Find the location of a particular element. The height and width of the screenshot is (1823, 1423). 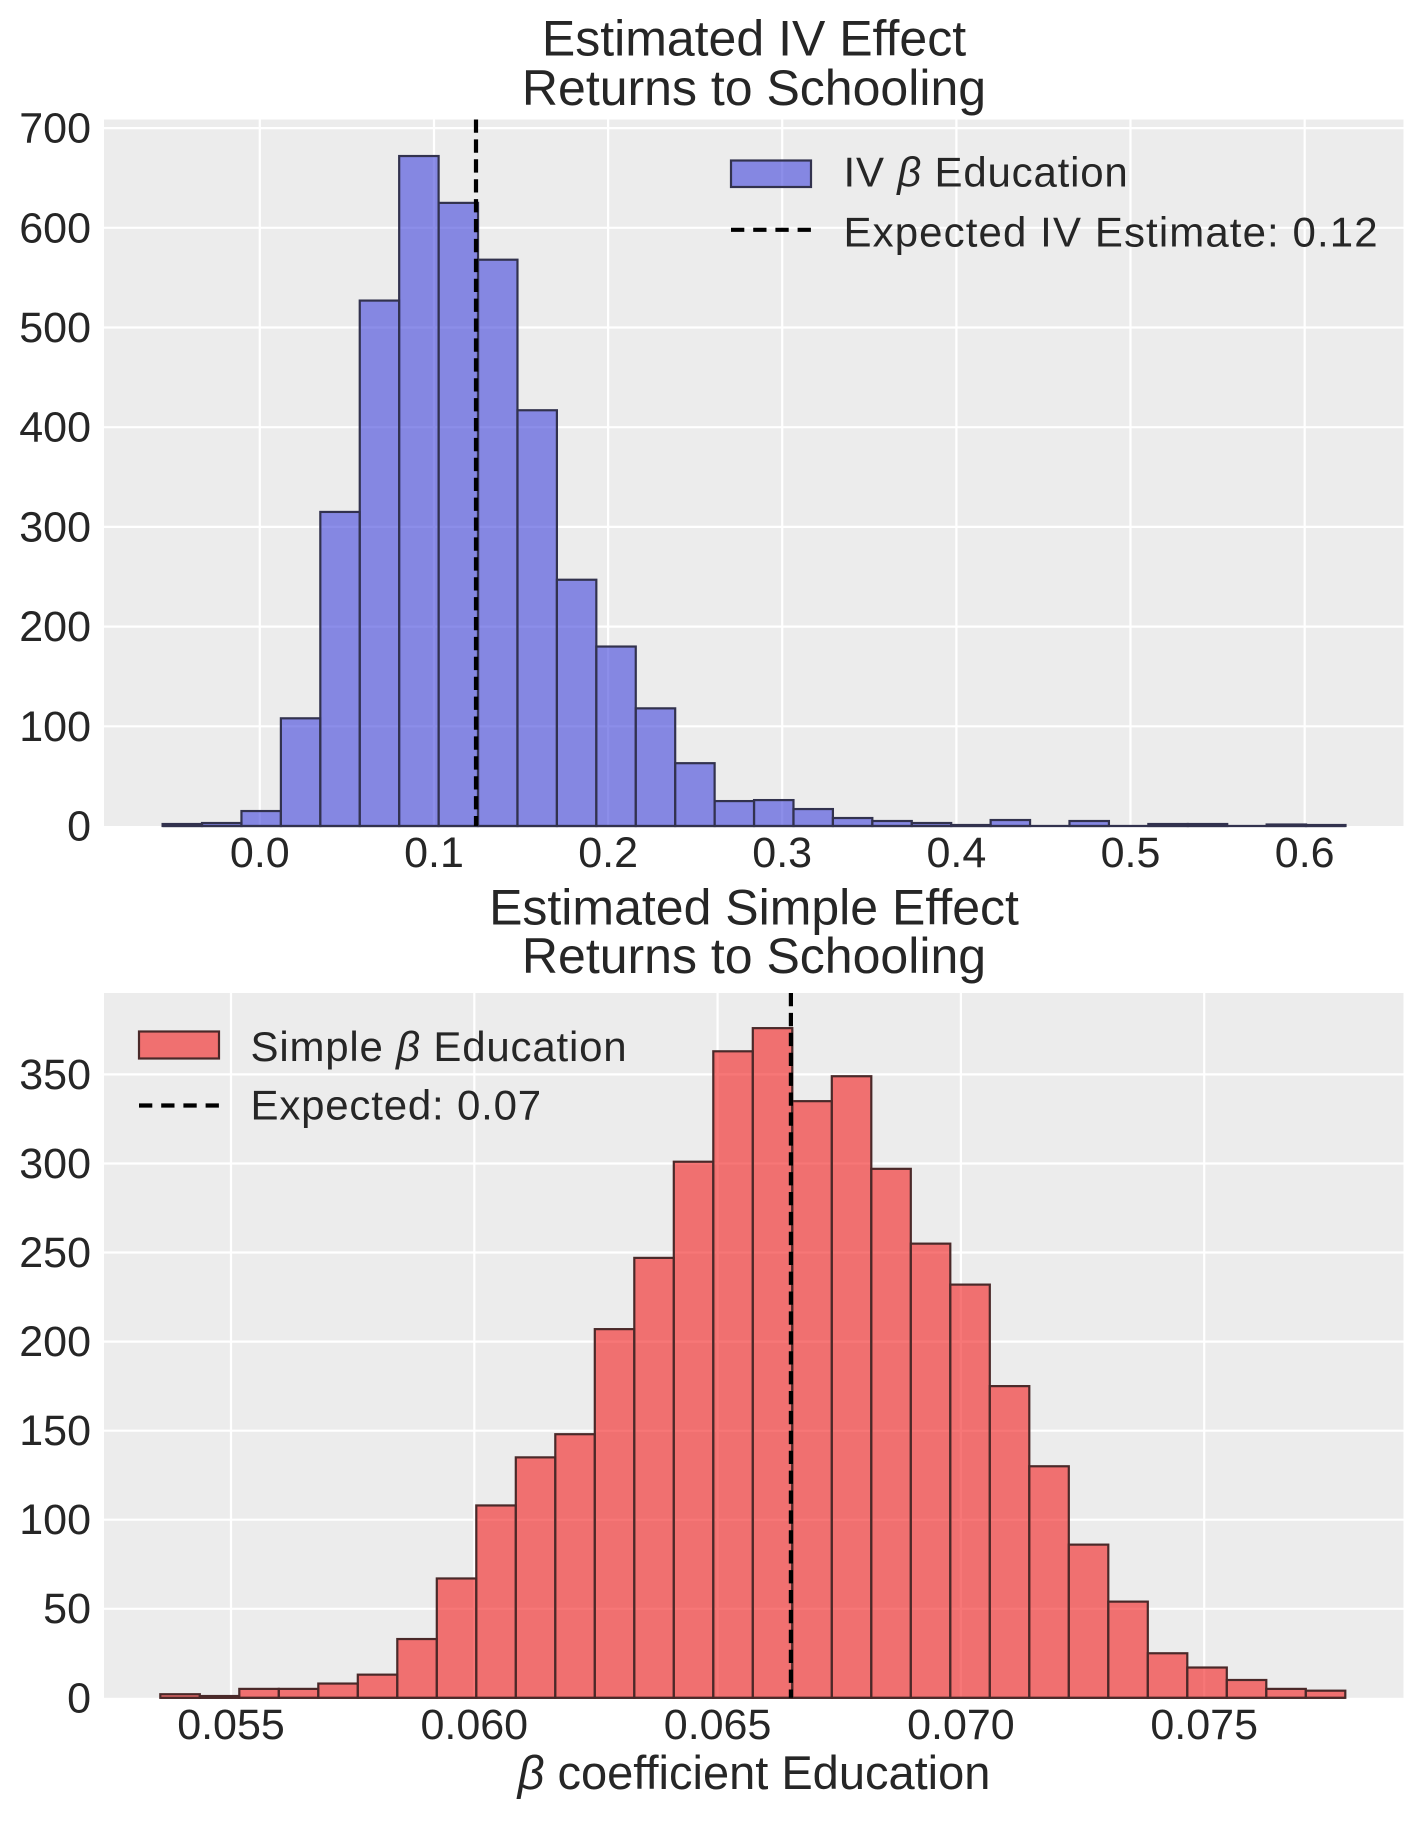

svg-text: 50 is located at coordinates (67, 1609).